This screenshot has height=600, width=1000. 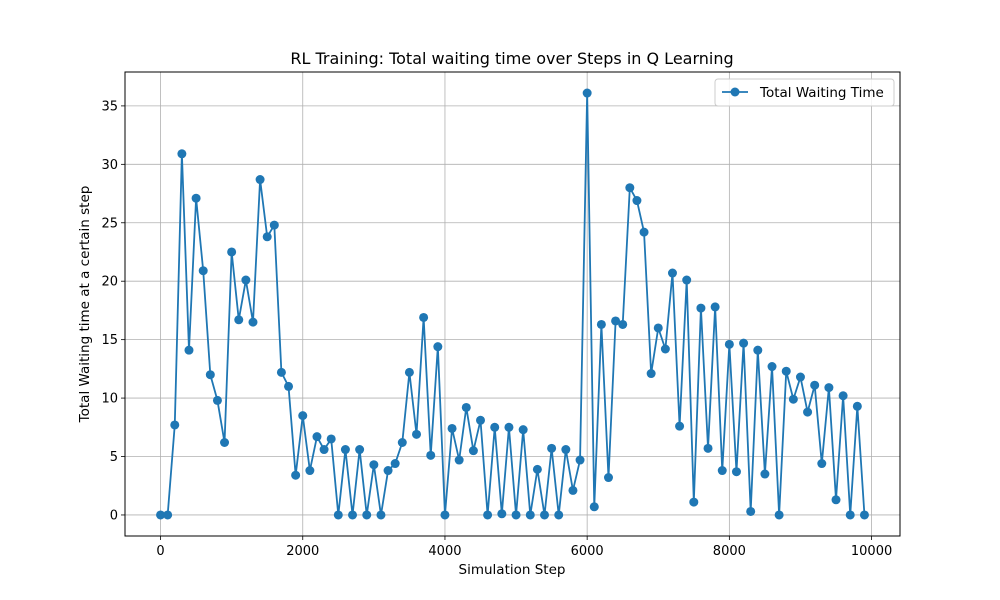 What do you see at coordinates (871, 551) in the screenshot?
I see `x-tick-label: 10000` at bounding box center [871, 551].